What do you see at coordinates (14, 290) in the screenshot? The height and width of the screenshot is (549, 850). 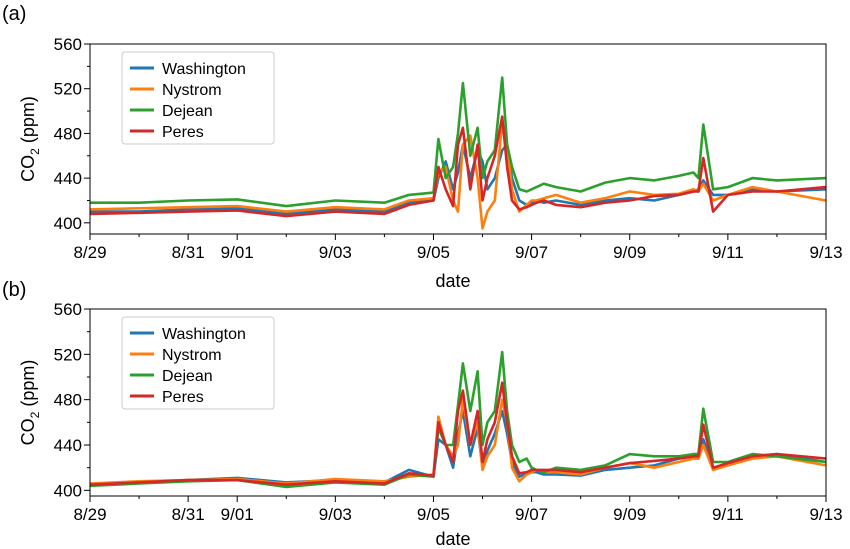 I see `panel-label: (b)` at bounding box center [14, 290].